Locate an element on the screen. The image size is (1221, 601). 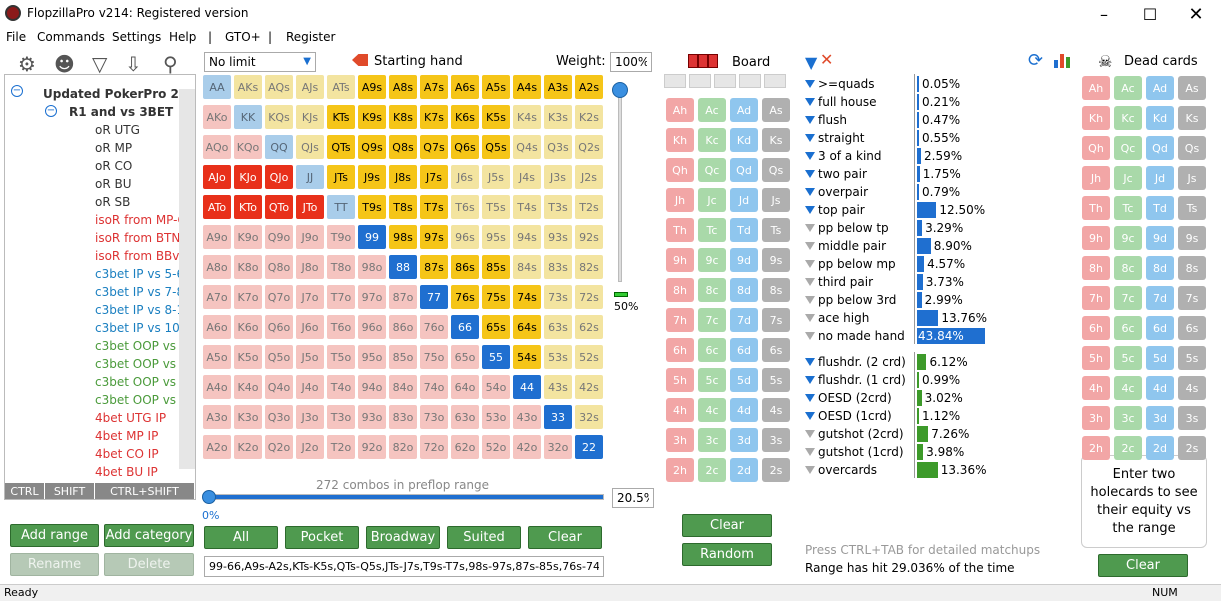
board-random-button: Random is located at coordinates (727, 554).